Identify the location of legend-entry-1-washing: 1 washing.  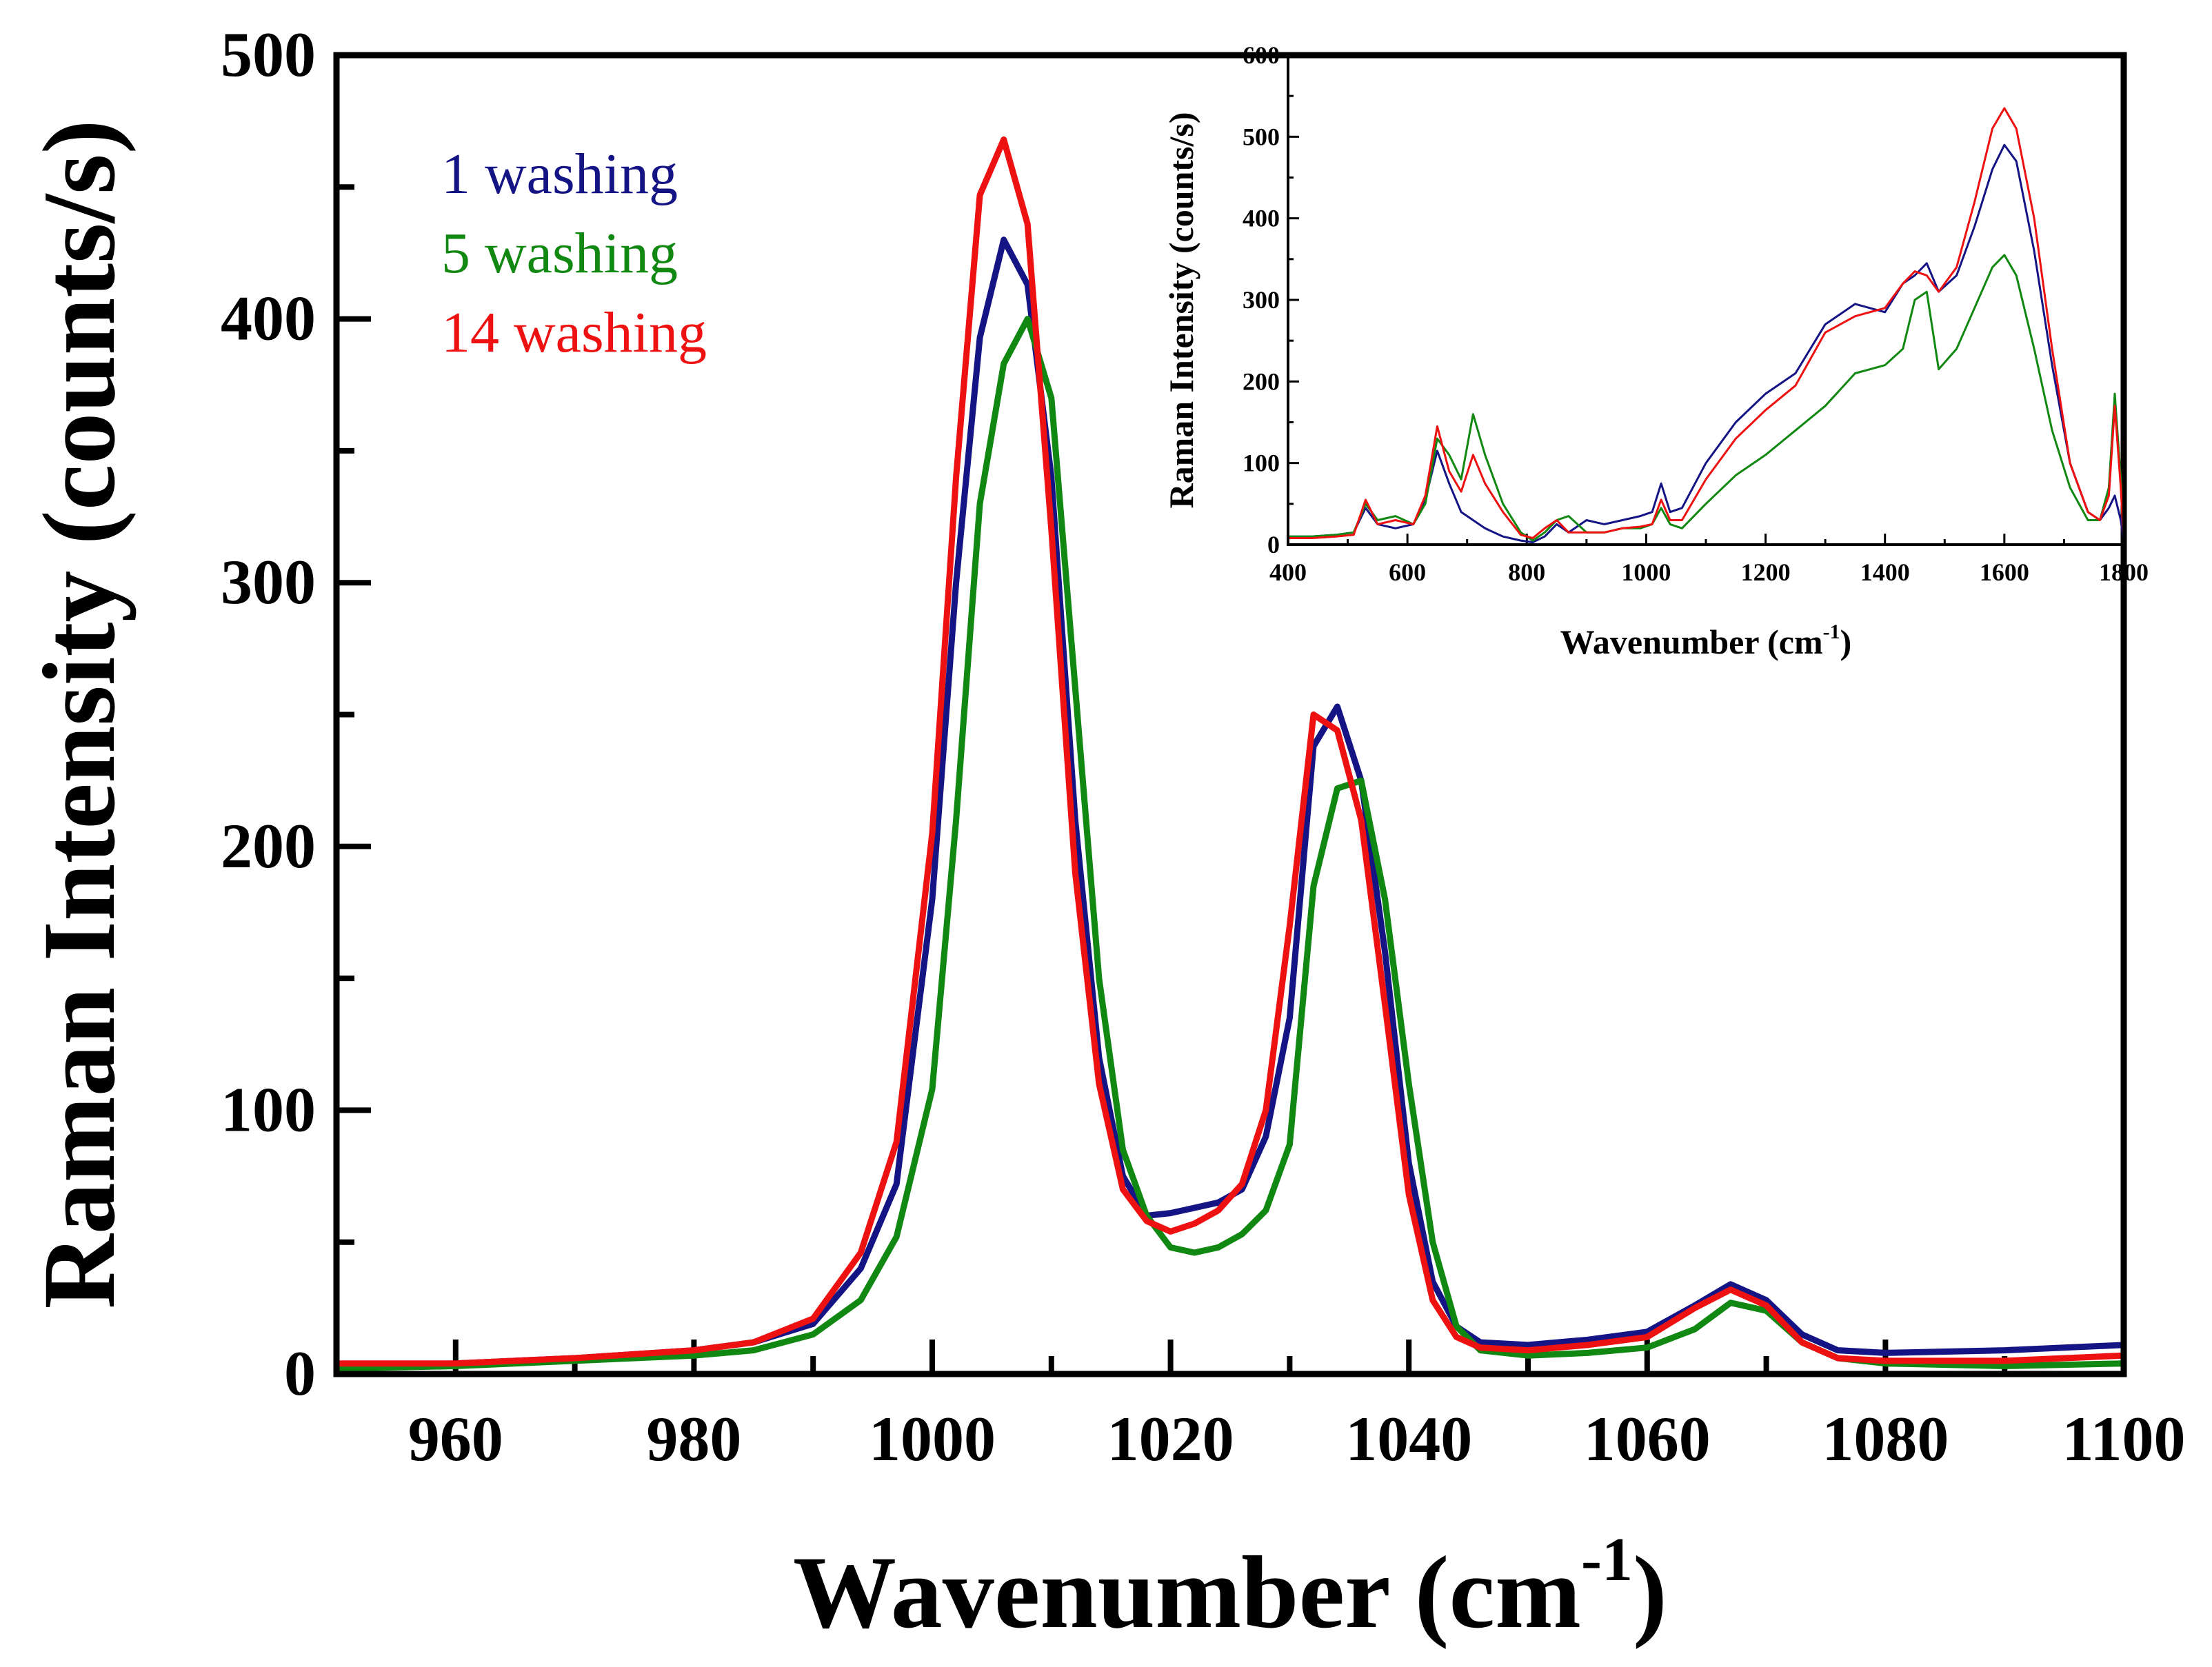
(559, 174).